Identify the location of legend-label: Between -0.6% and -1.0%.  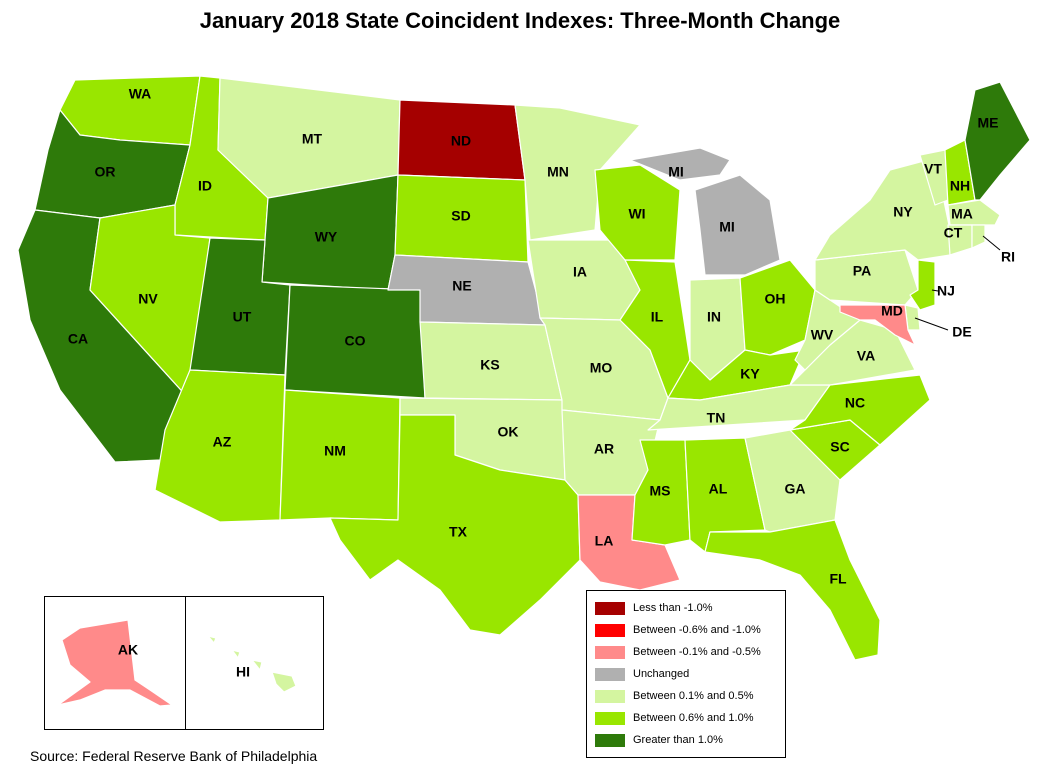
(697, 630).